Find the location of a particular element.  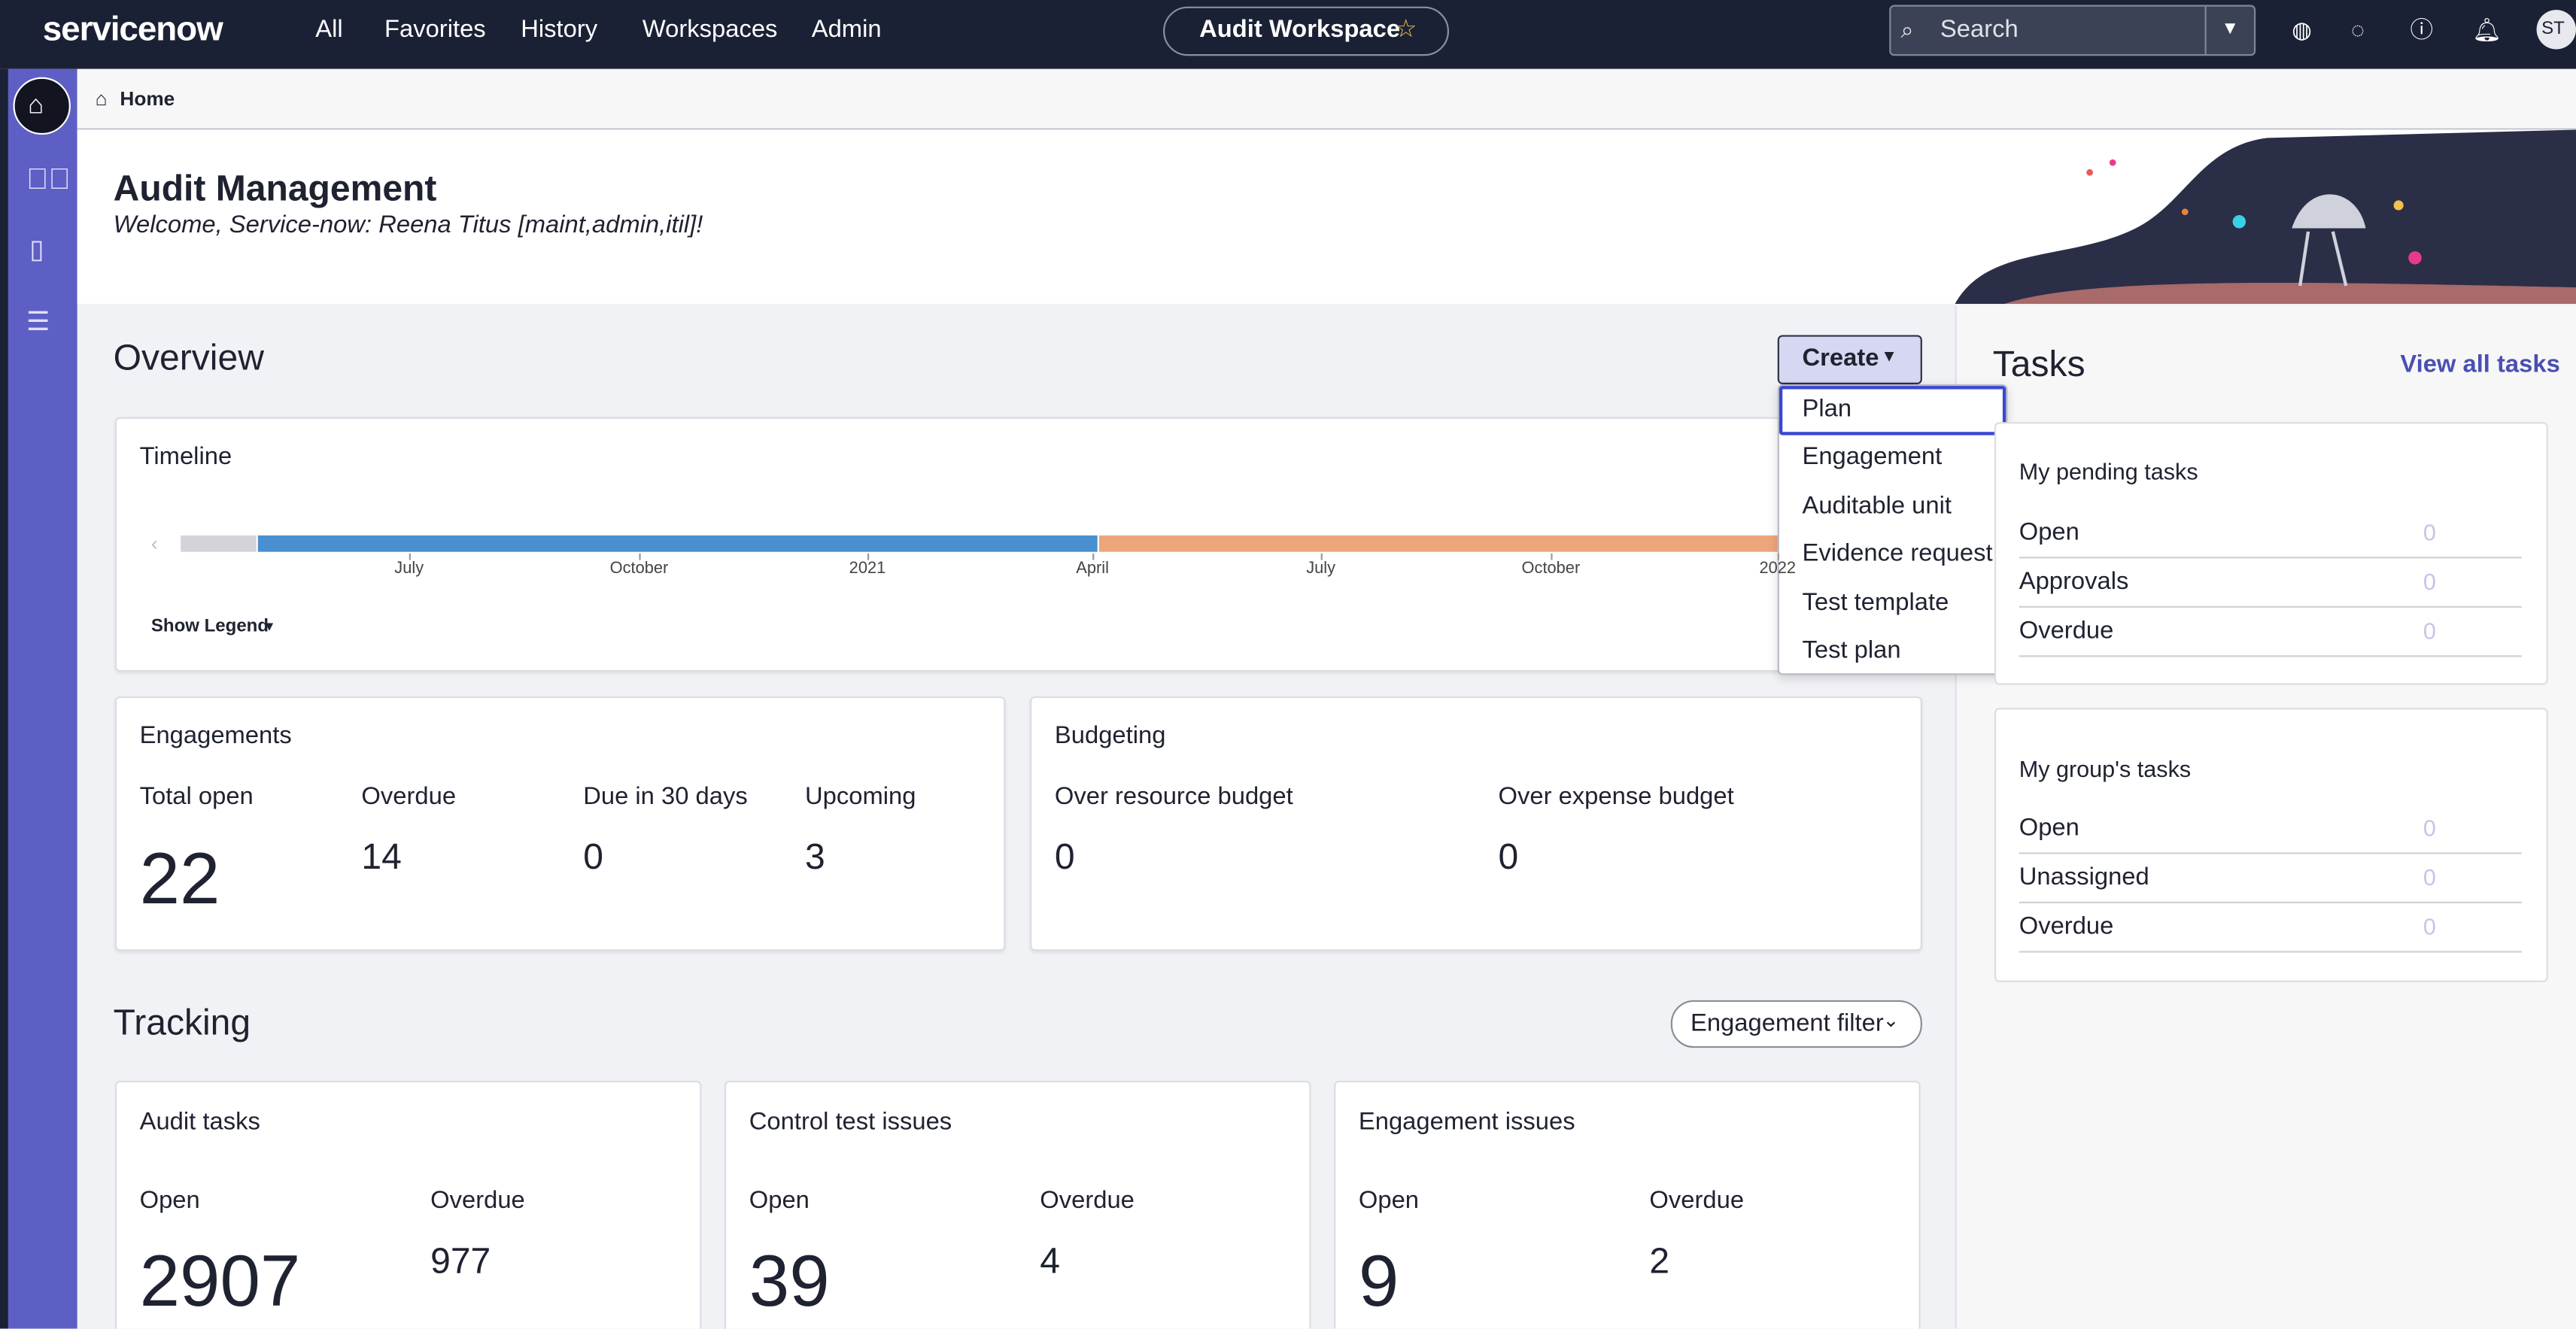

engagements-card is located at coordinates (560, 823).